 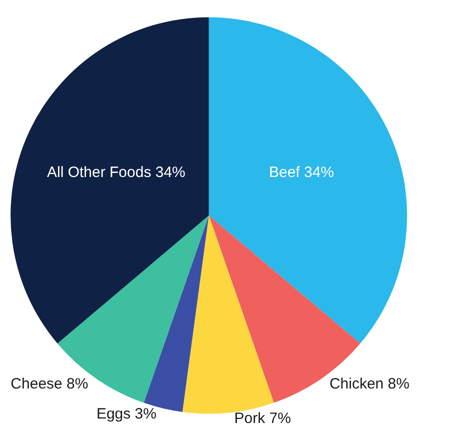 I want to click on slice-label: Cheese 8%, so click(x=49, y=383).